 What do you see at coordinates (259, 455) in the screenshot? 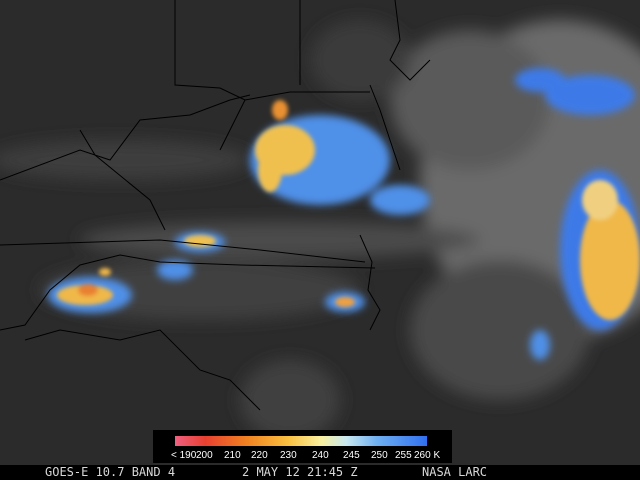
I see `colorbar-label: 220` at bounding box center [259, 455].